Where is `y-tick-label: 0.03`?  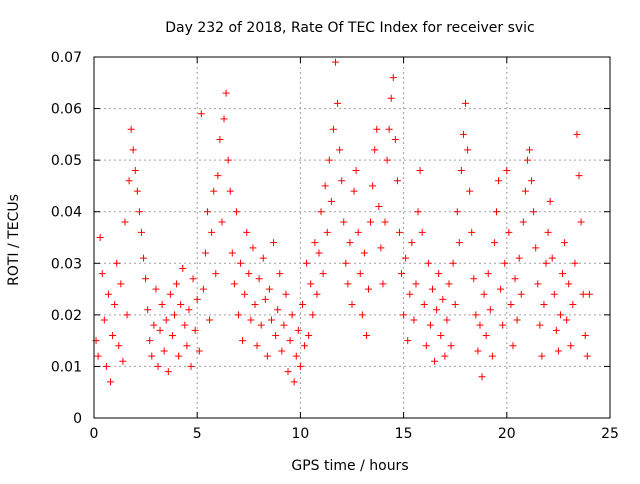
y-tick-label: 0.03 is located at coordinates (66, 264).